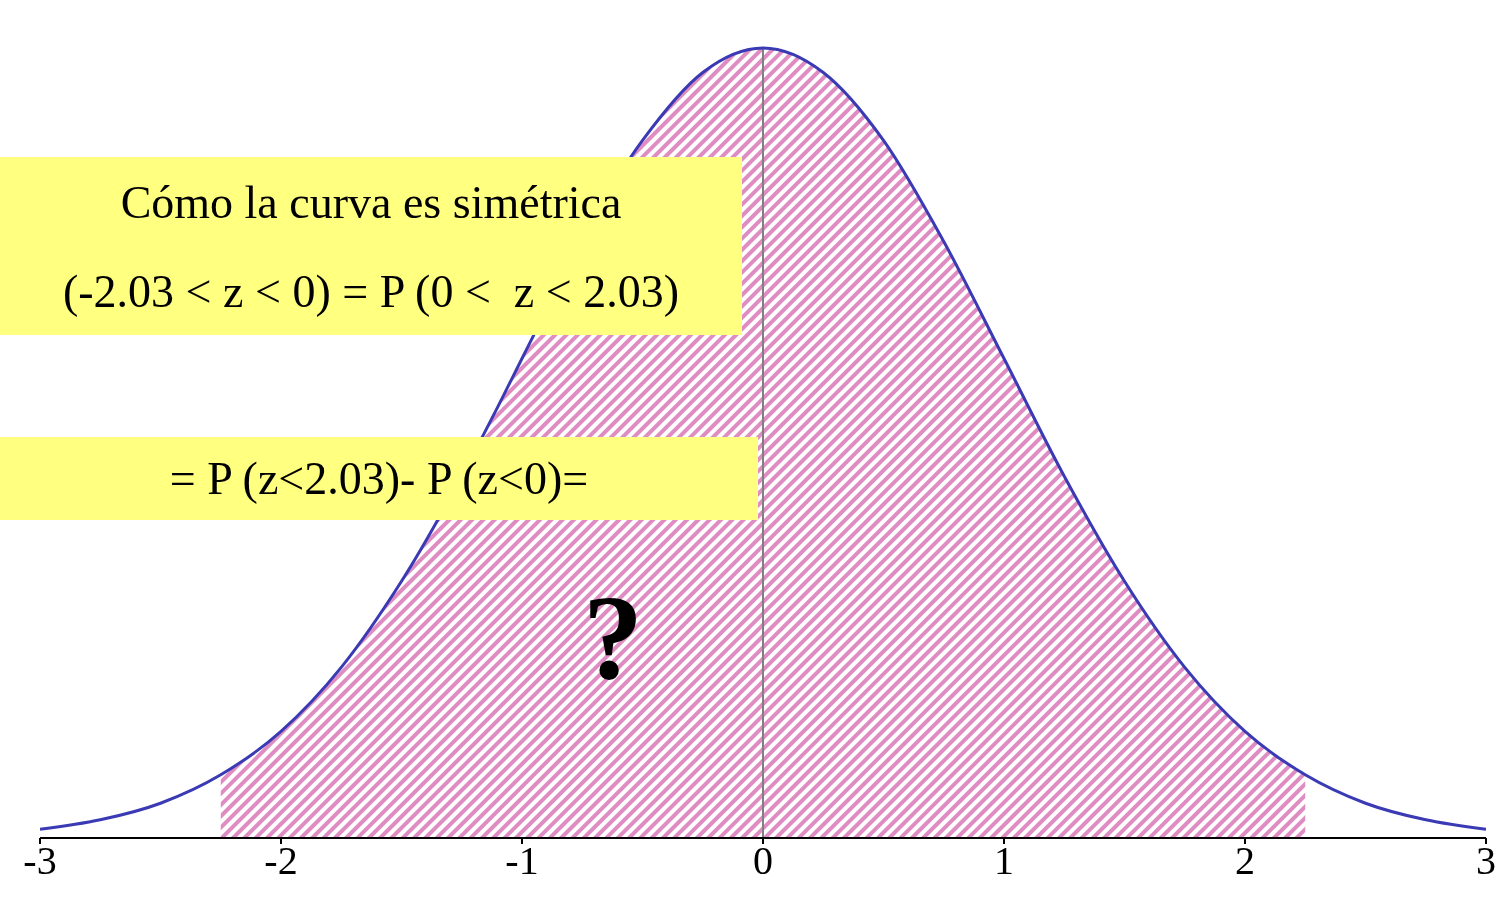 The image size is (1503, 906). Describe the element at coordinates (522, 861) in the screenshot. I see `x-tick-label: -1` at that location.